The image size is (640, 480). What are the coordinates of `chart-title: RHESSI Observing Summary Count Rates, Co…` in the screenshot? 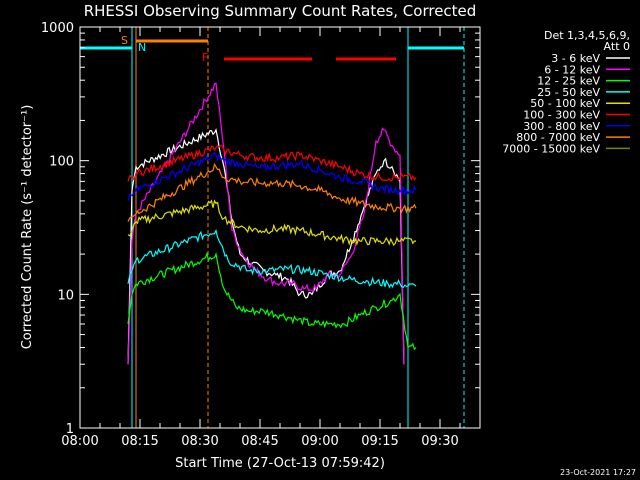 It's located at (280, 11).